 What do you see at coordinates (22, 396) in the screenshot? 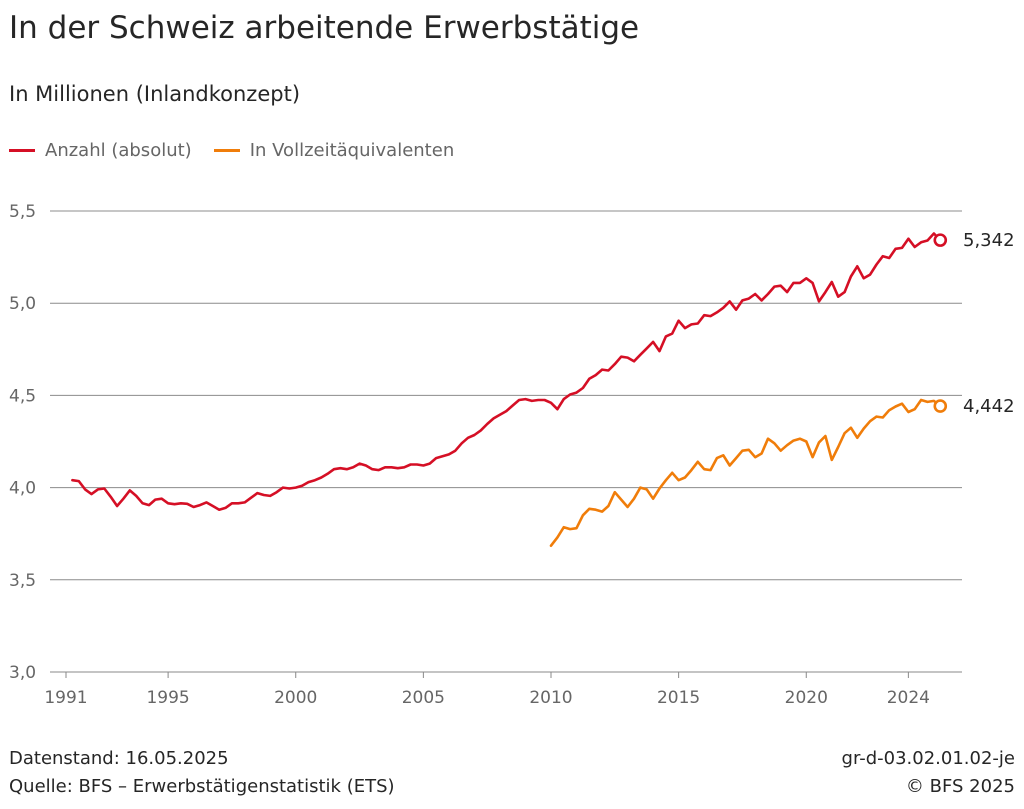
I see `y-tick-label: 4,5` at bounding box center [22, 396].